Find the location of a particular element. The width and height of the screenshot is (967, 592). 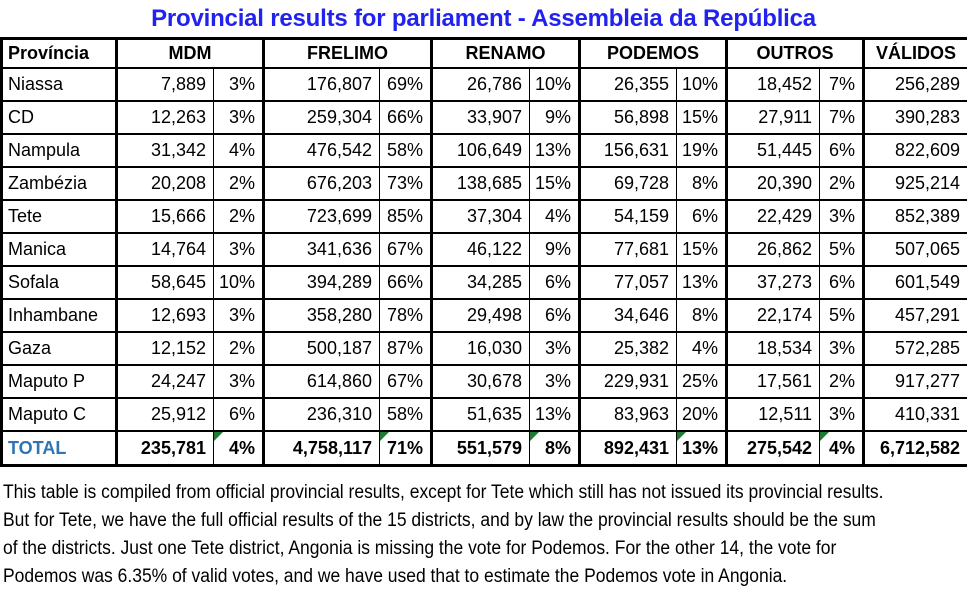

cell-outros-votes: 18,452 is located at coordinates (772, 84).